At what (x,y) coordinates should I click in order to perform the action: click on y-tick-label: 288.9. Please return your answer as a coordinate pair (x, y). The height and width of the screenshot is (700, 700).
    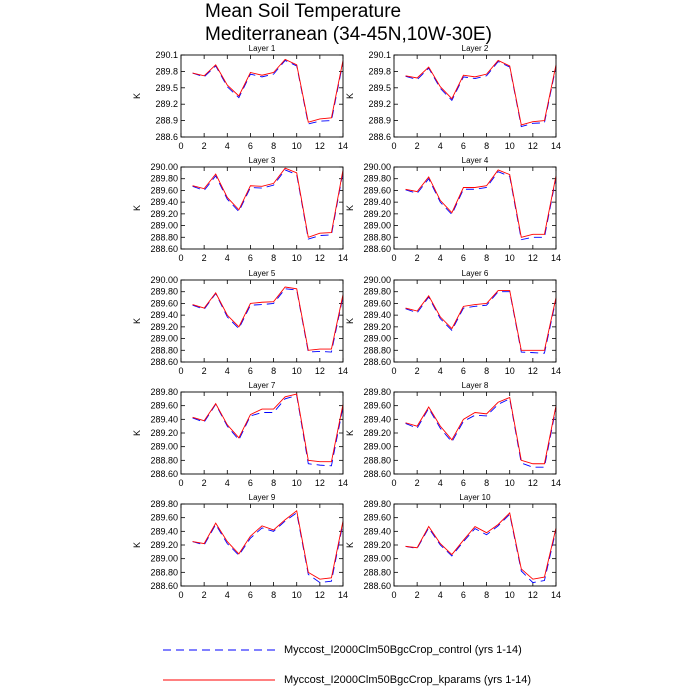
    Looking at the image, I should click on (379, 121).